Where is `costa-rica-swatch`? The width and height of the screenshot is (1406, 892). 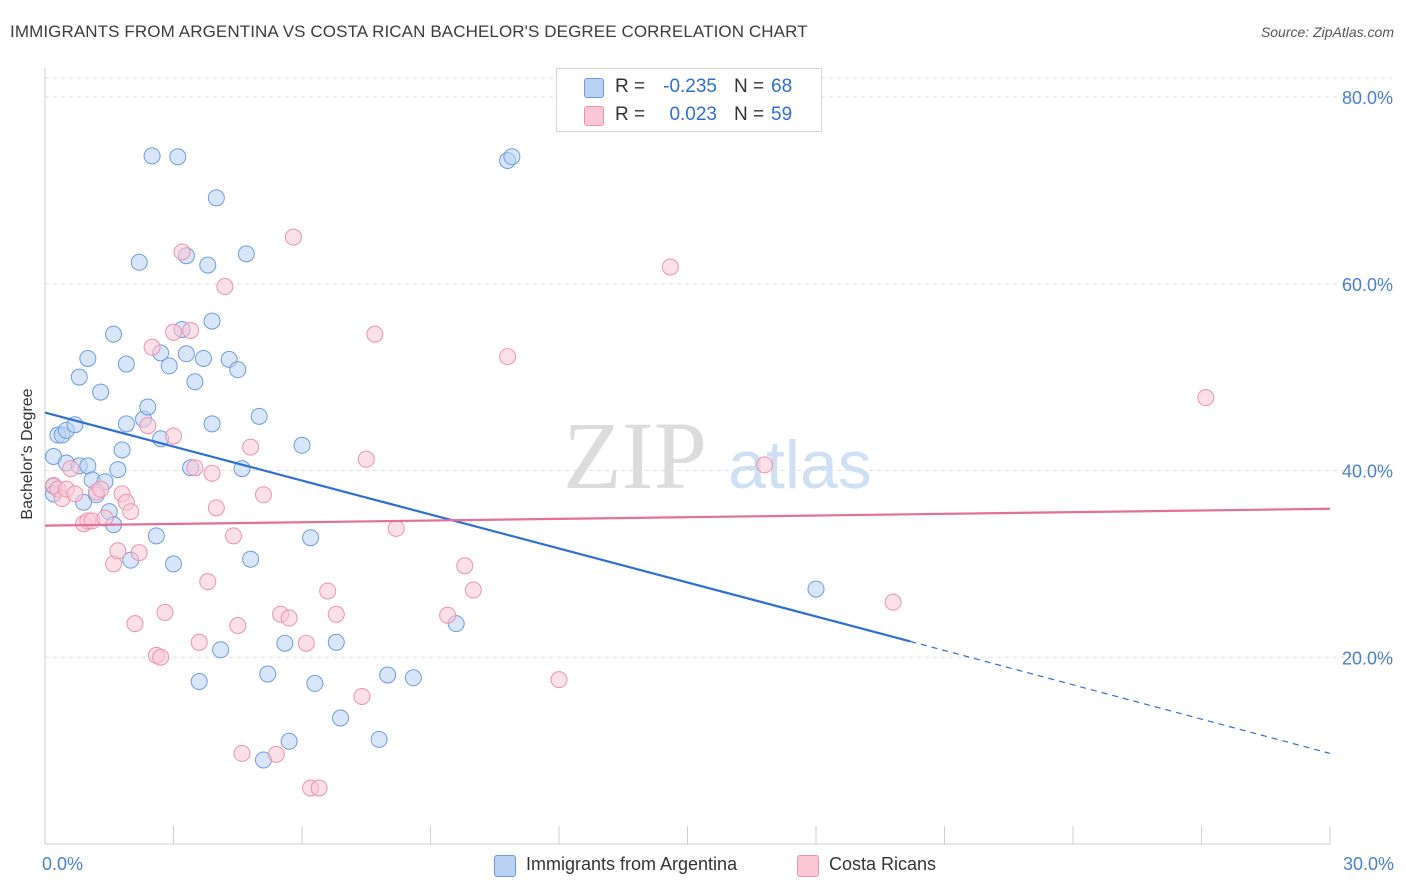 costa-rica-swatch is located at coordinates (594, 116).